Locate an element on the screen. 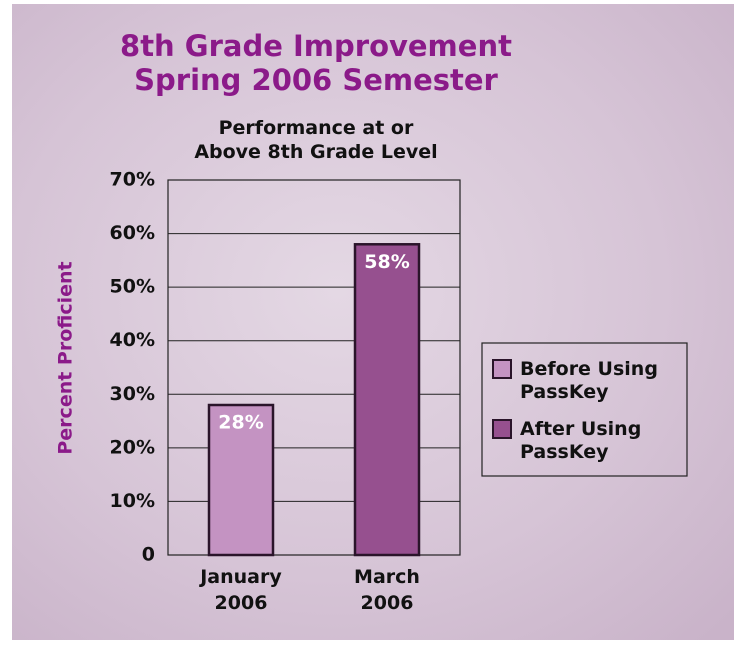 The width and height of the screenshot is (734, 662). y-tick-label: 40% is located at coordinates (132, 340).